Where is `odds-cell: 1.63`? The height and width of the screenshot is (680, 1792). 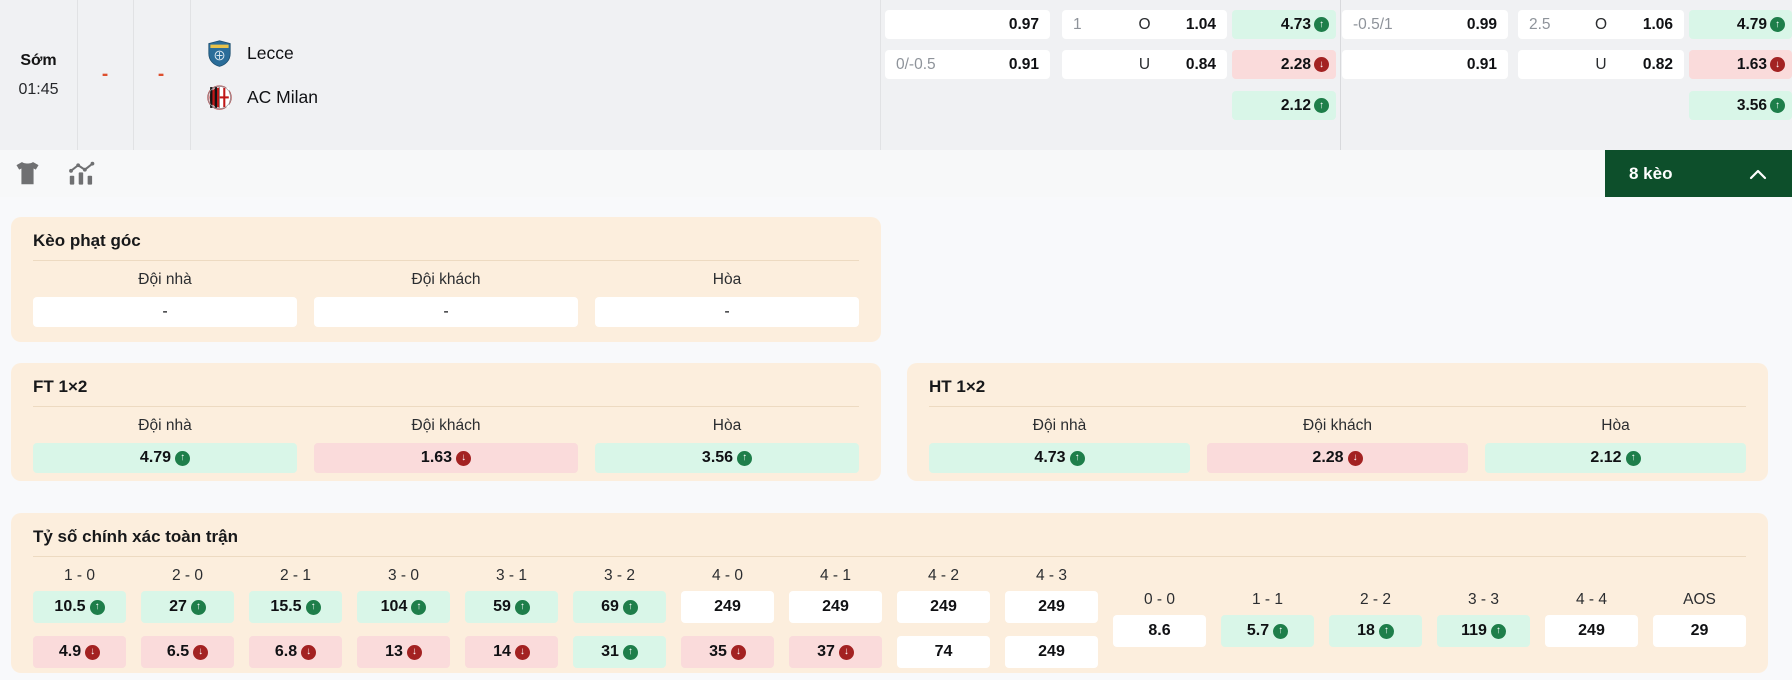
odds-cell: 1.63 is located at coordinates (446, 458).